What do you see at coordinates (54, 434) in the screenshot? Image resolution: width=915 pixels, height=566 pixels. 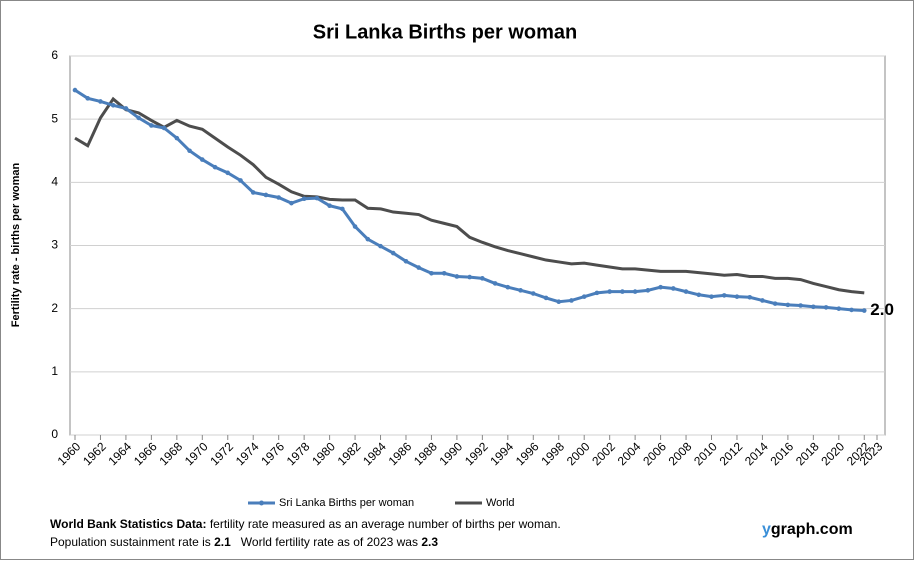 I see `y-tick-label: 0` at bounding box center [54, 434].